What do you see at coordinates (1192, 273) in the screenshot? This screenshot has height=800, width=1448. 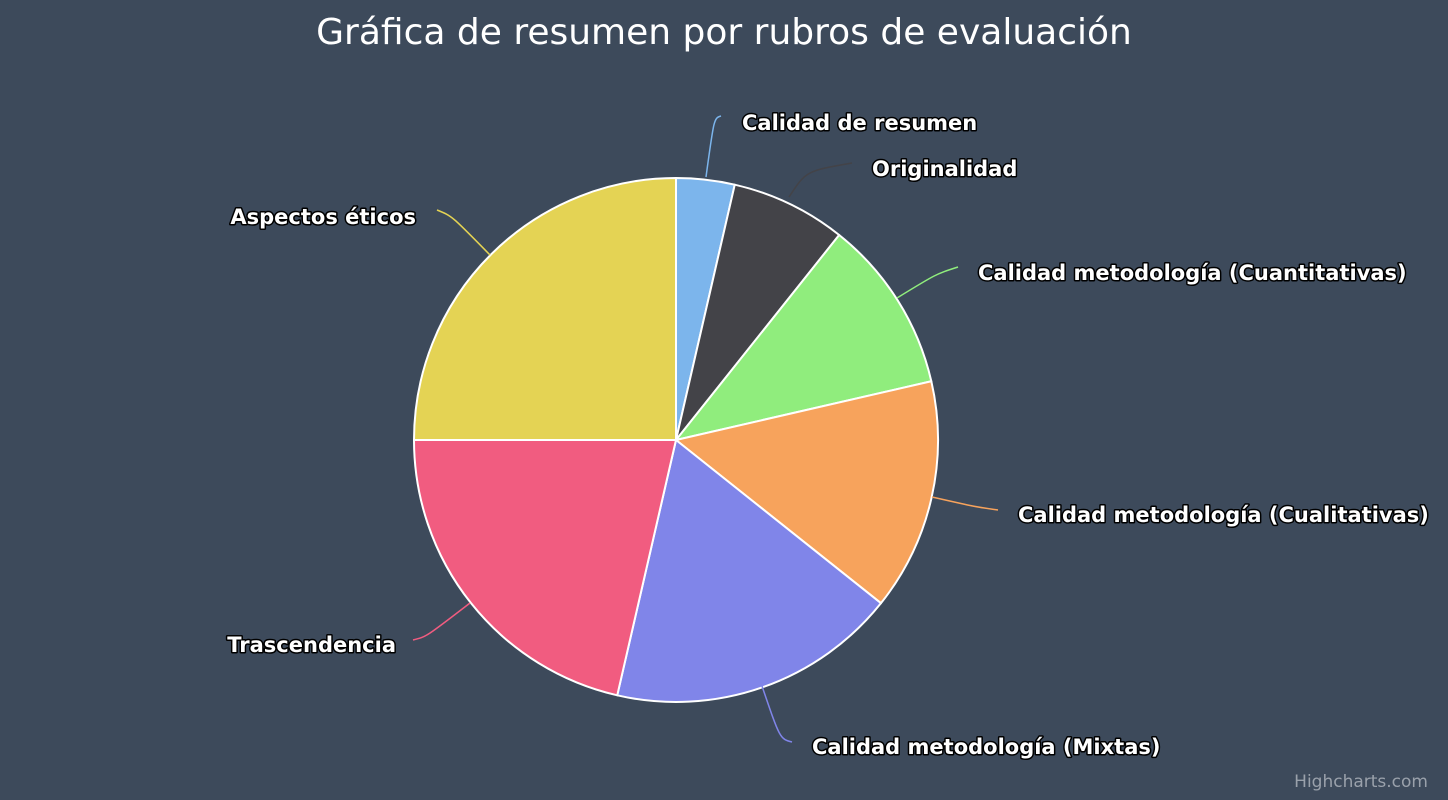 I see `slice-label-2: Calidad metodología (Cuantitativas)` at bounding box center [1192, 273].